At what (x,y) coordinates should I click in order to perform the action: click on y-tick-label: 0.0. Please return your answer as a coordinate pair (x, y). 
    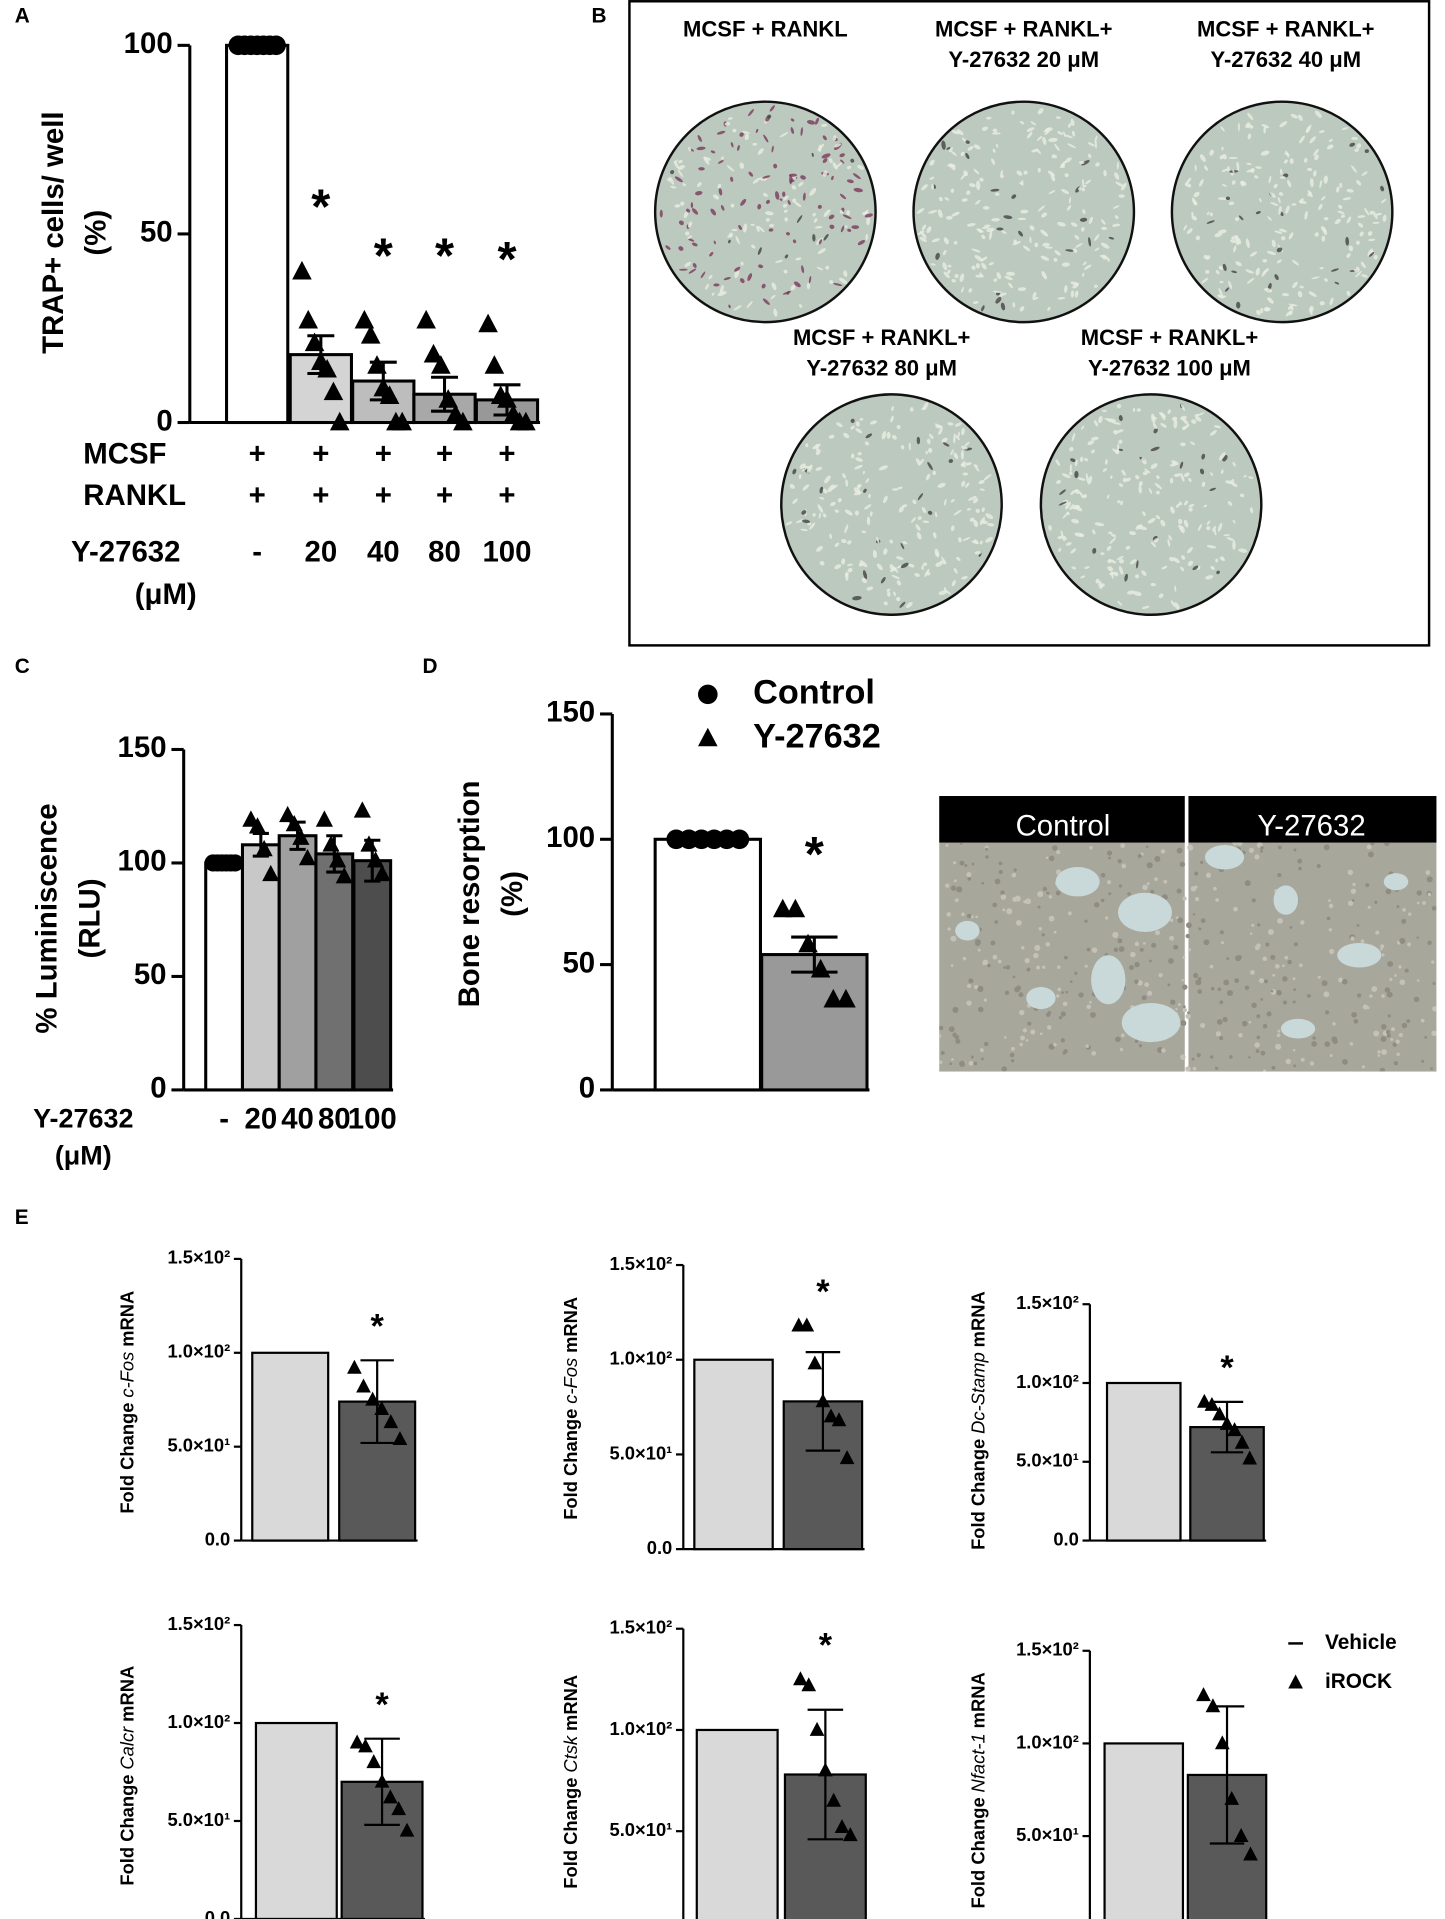
    Looking at the image, I should click on (660, 1547).